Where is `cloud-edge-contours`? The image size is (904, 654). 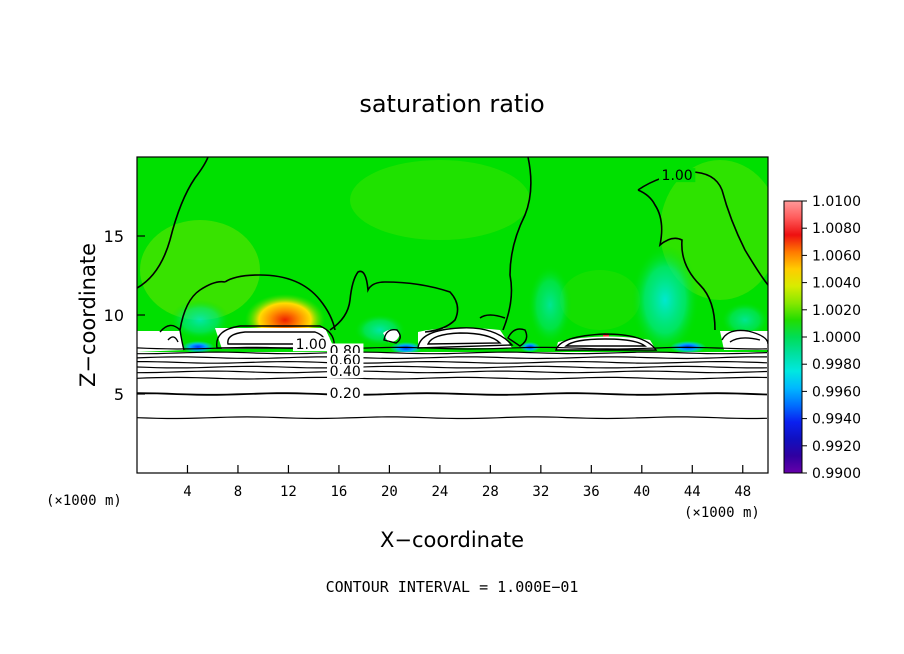 cloud-edge-contours is located at coordinates (463, 337).